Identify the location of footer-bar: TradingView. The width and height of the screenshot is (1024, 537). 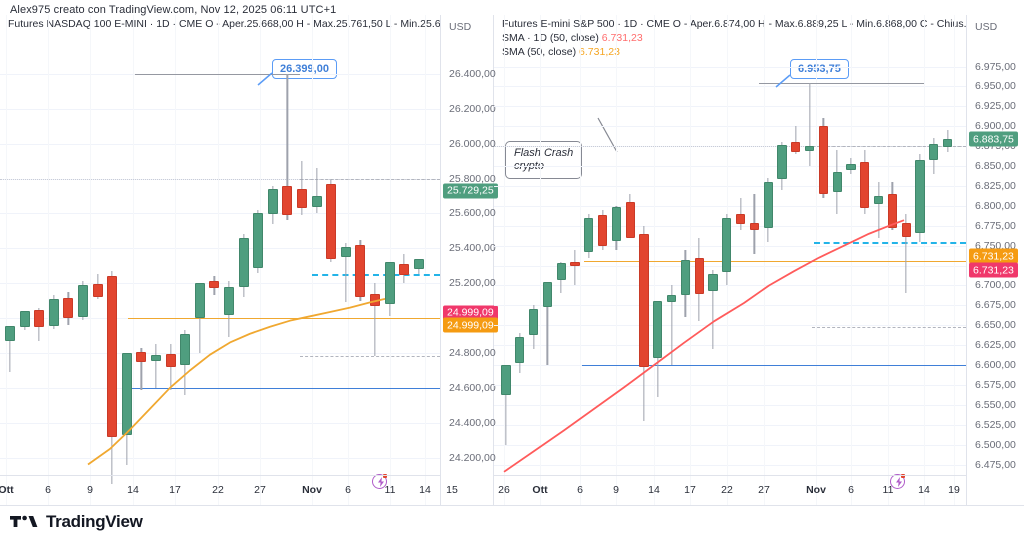
(512, 521).